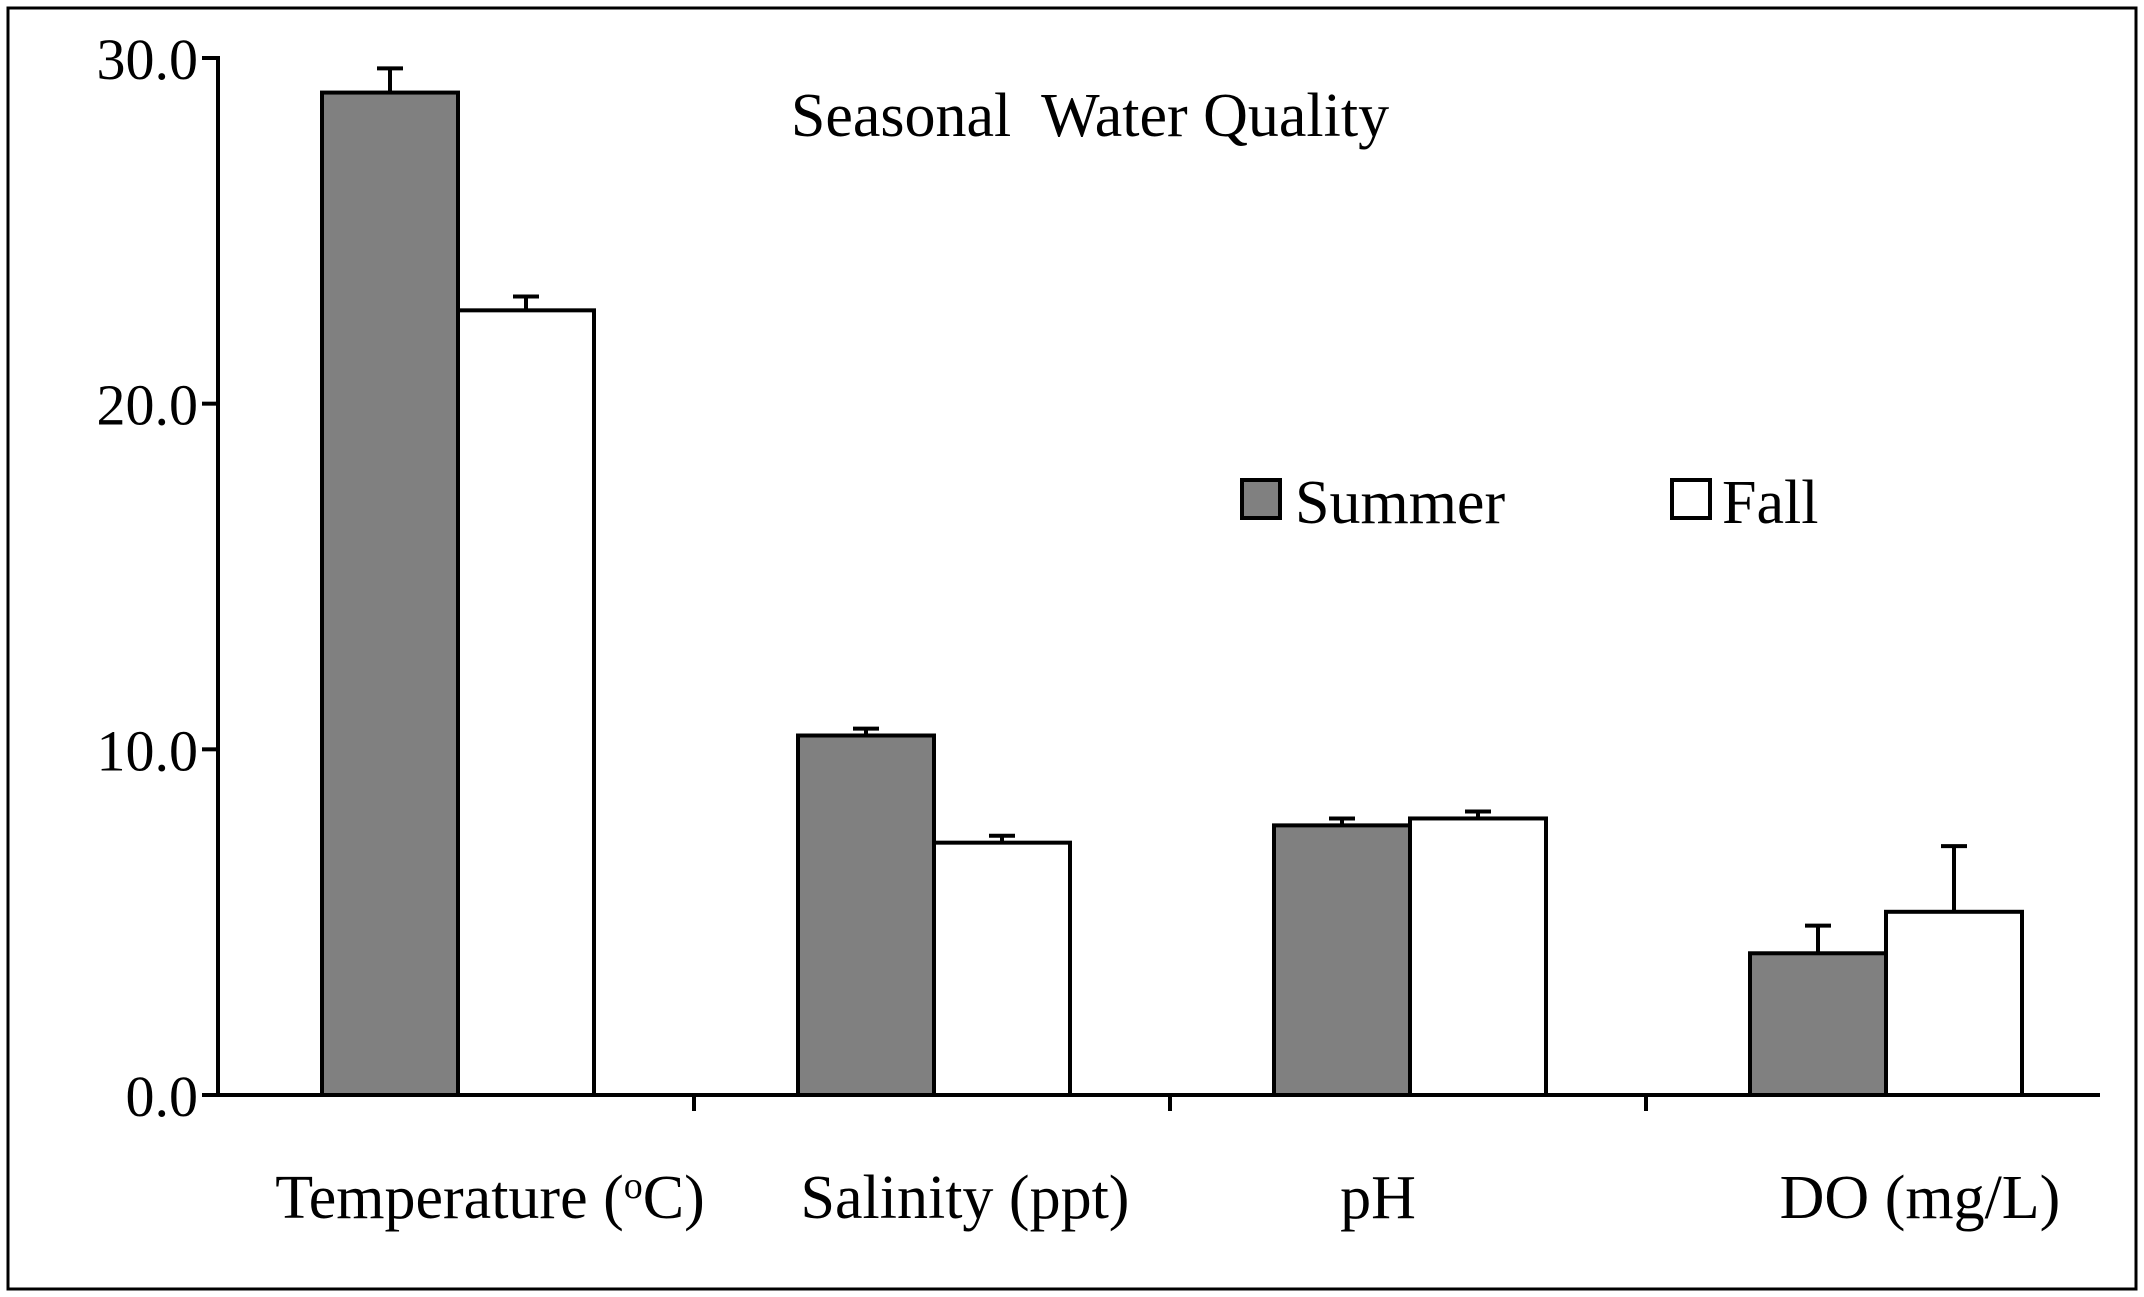 The image size is (2144, 1297). Describe the element at coordinates (1400, 503) in the screenshot. I see `legend-label-summer: Summer` at that location.